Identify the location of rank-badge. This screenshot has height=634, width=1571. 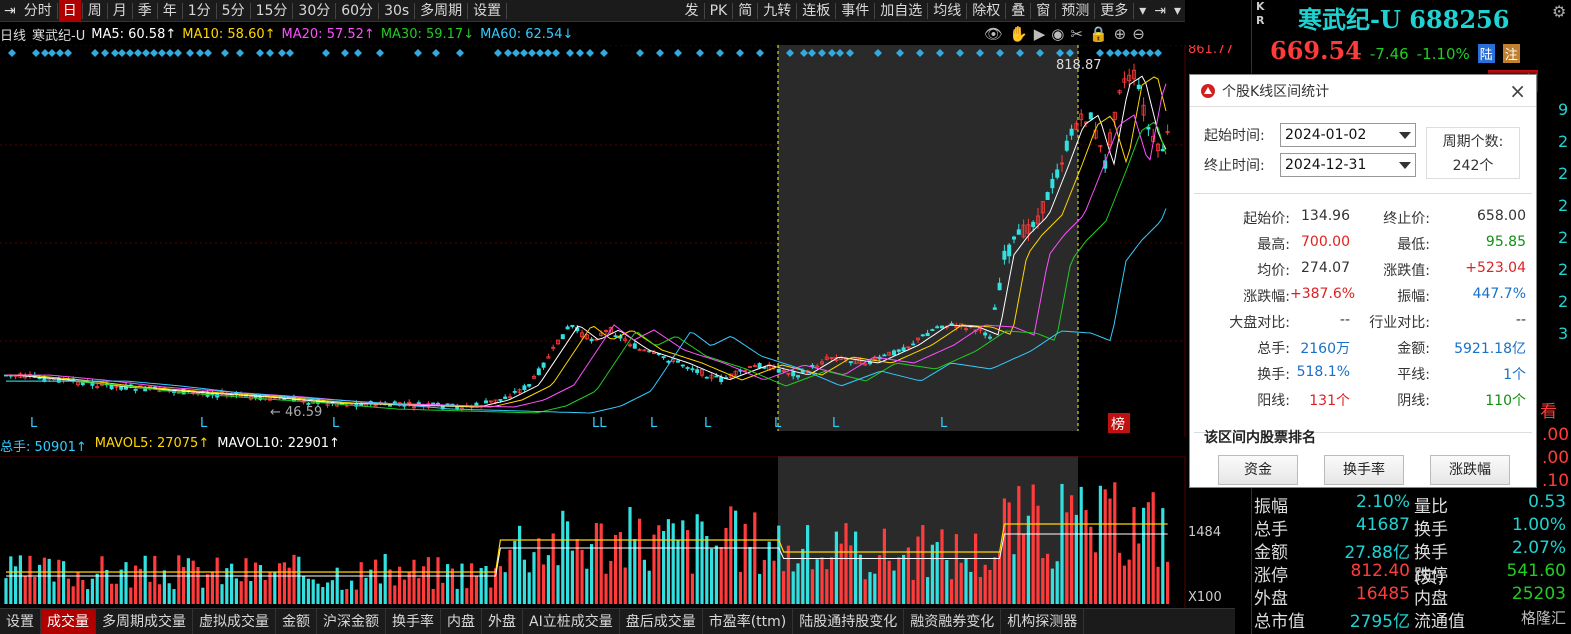
(1119, 423).